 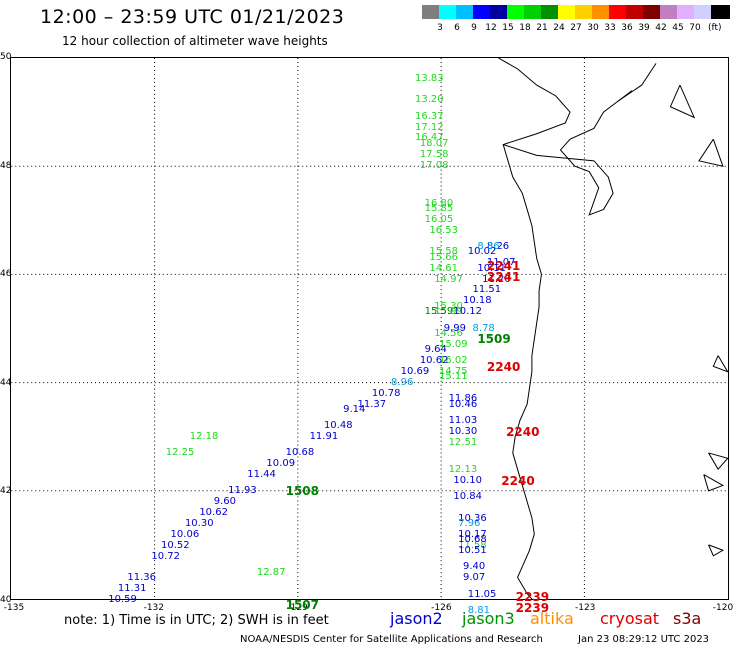 I want to click on wave-height-label: 13.20, so click(x=429, y=100).